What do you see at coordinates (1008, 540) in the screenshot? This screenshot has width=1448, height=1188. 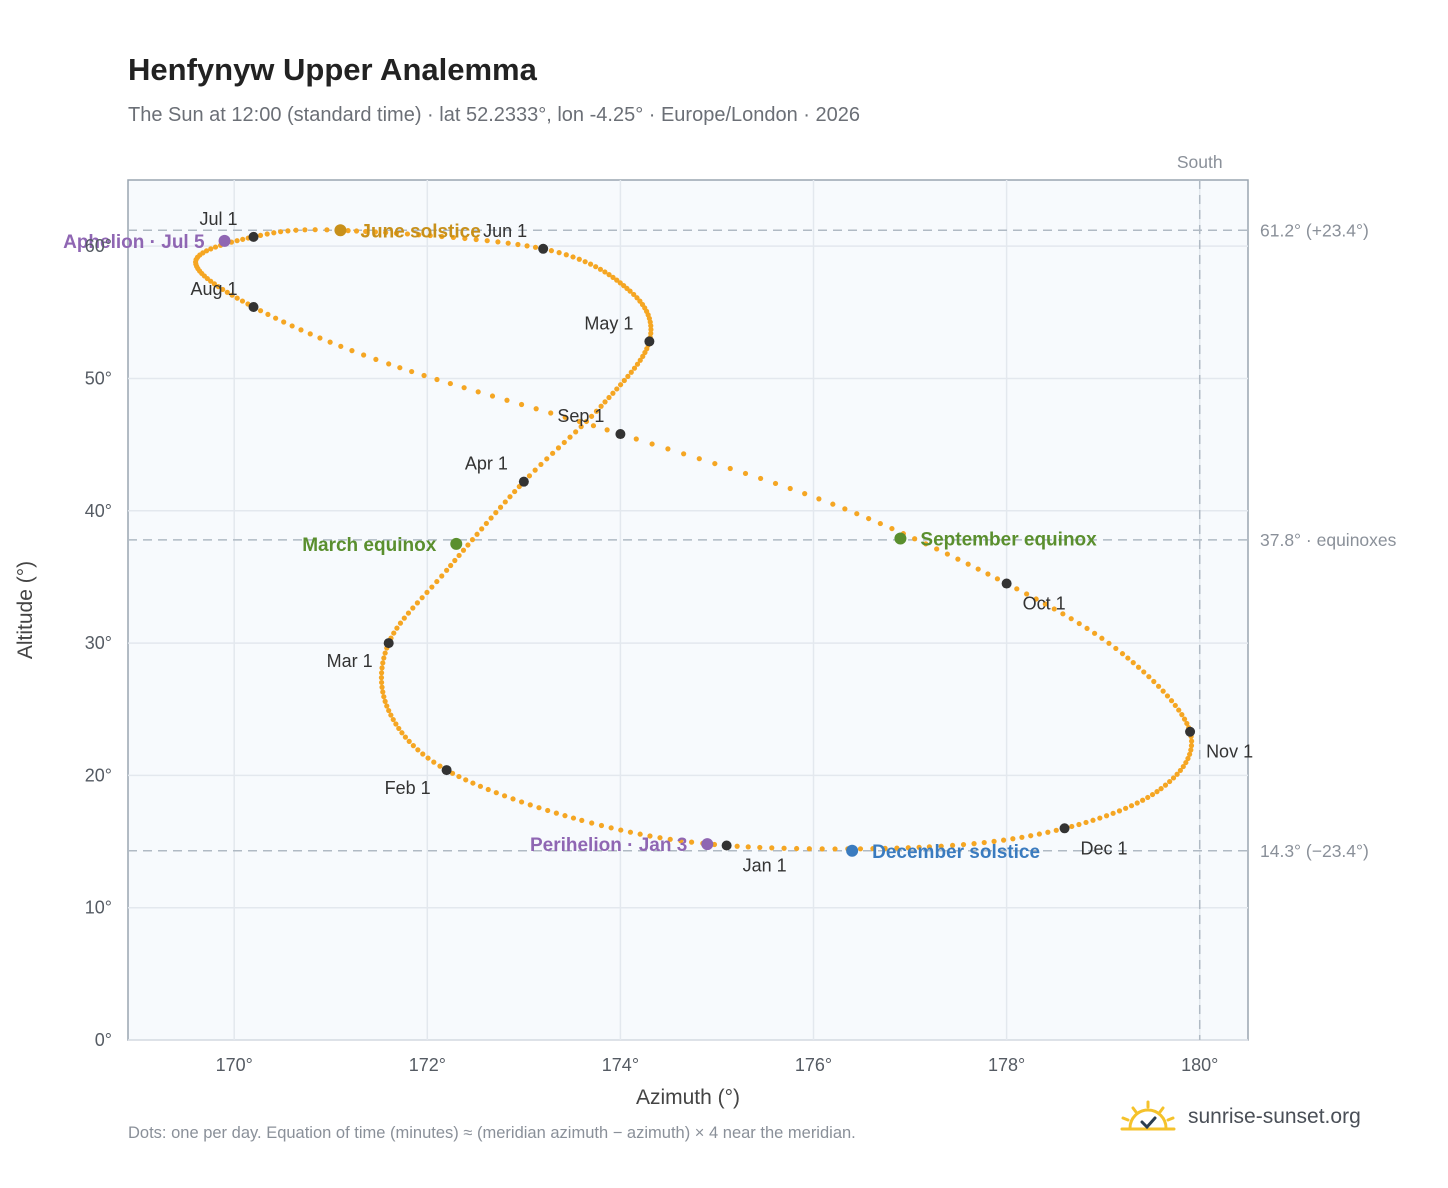 I see `event-label: September equinox` at bounding box center [1008, 540].